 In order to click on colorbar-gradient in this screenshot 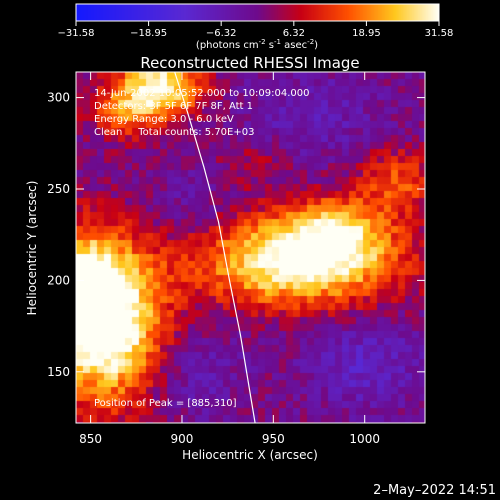, I will do `click(257, 12)`.